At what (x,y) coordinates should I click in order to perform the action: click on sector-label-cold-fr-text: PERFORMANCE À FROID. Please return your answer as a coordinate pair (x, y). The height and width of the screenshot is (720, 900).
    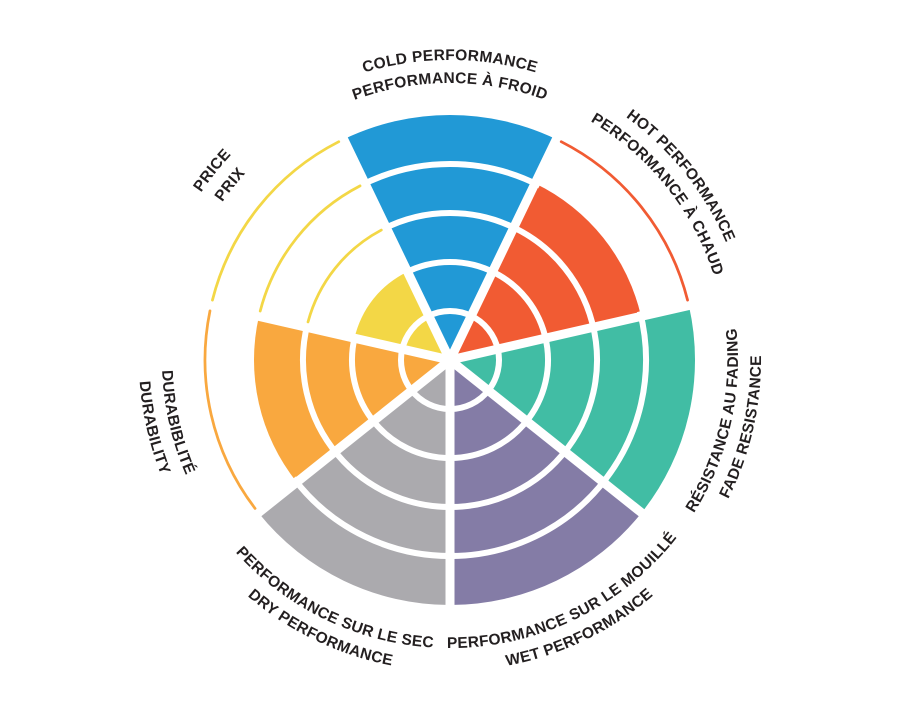
    Looking at the image, I should click on (449, 87).